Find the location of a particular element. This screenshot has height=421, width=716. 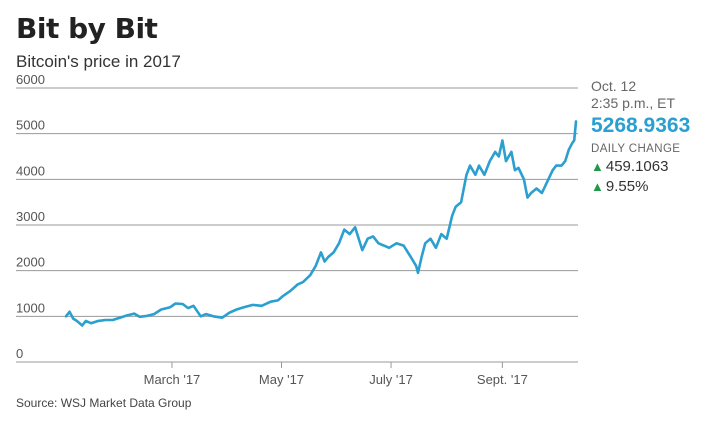

chart-subtitle: Bitcoin's price in 2017 is located at coordinates (98, 61).